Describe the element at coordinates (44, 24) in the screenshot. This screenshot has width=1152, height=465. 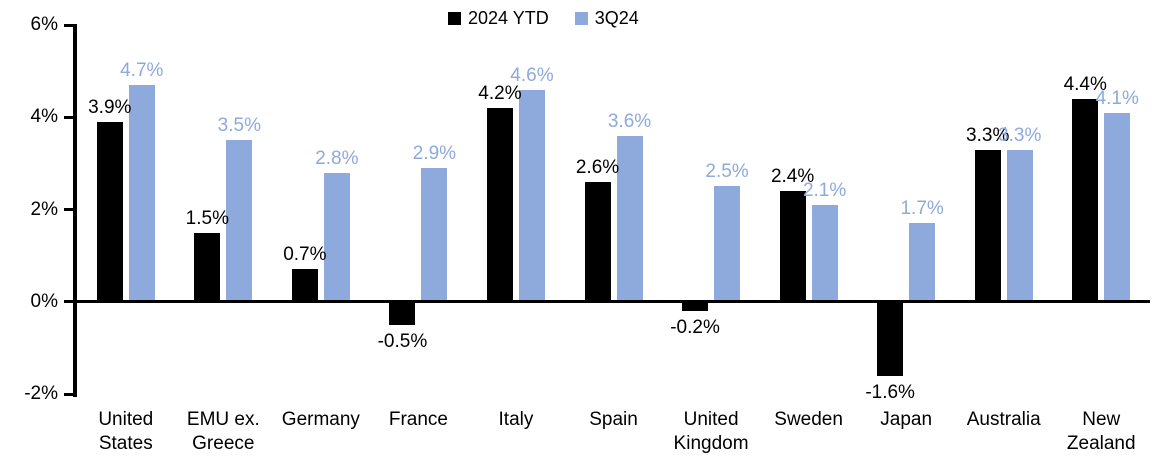
I see `y-tick-label-6: 6%` at that location.